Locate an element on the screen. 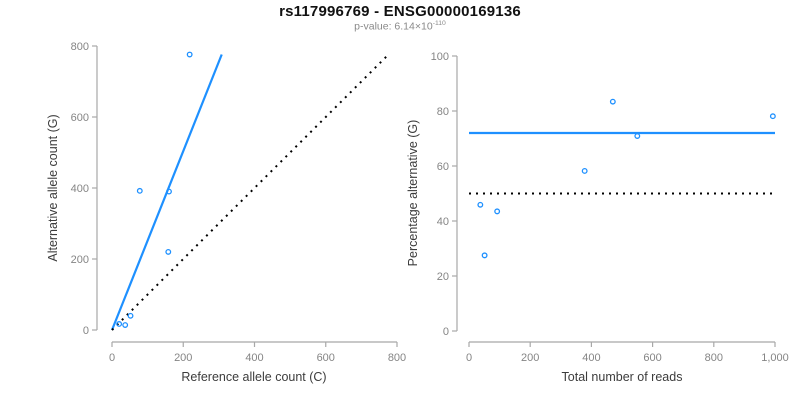 This screenshot has width=800, height=400. y-tick-label: 100 is located at coordinates (440, 57).